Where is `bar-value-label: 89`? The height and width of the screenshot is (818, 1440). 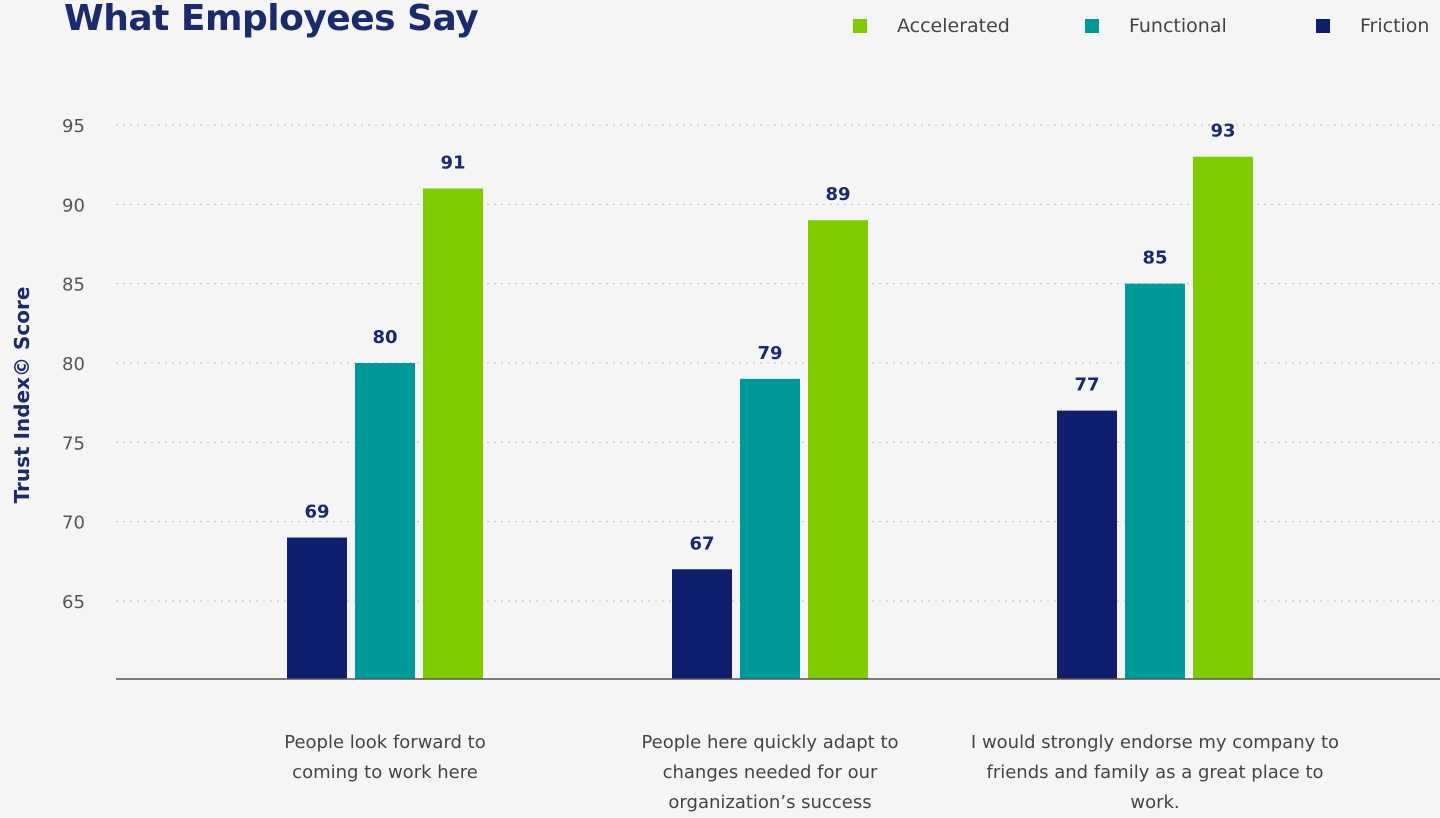
bar-value-label: 89 is located at coordinates (837, 194).